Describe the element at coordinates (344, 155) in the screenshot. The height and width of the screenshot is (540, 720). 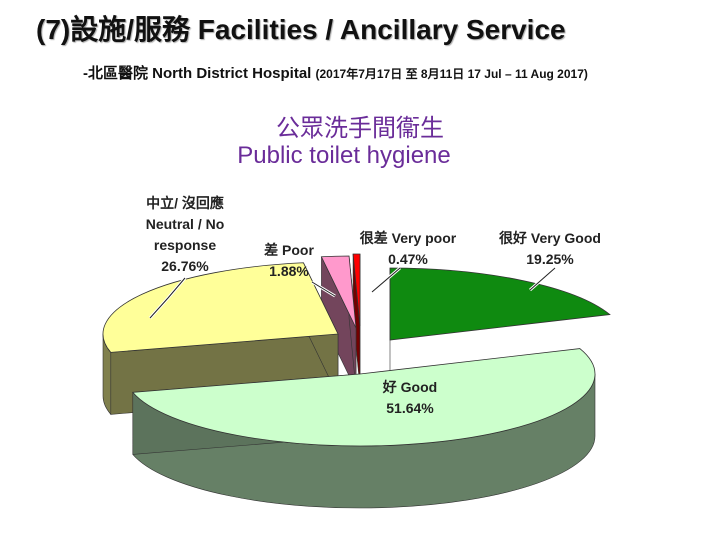
I see `chart-title-en: Public toilet hygiene` at that location.